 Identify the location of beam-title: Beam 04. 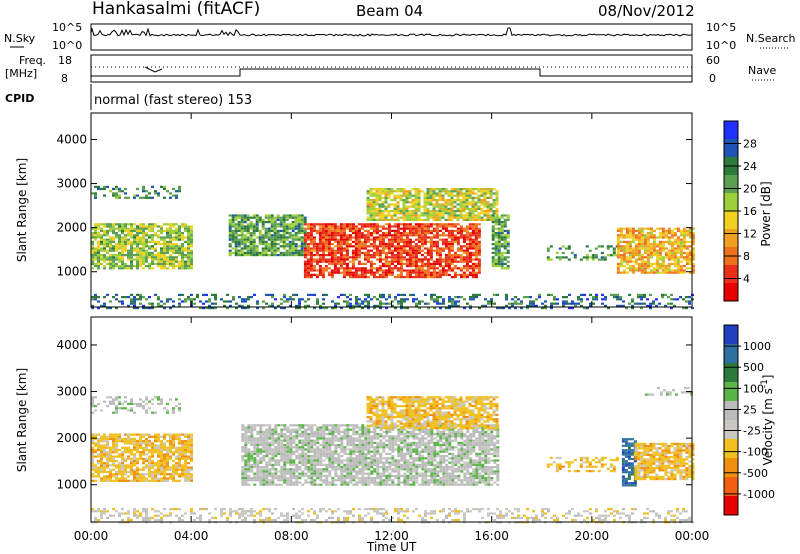
(389, 11).